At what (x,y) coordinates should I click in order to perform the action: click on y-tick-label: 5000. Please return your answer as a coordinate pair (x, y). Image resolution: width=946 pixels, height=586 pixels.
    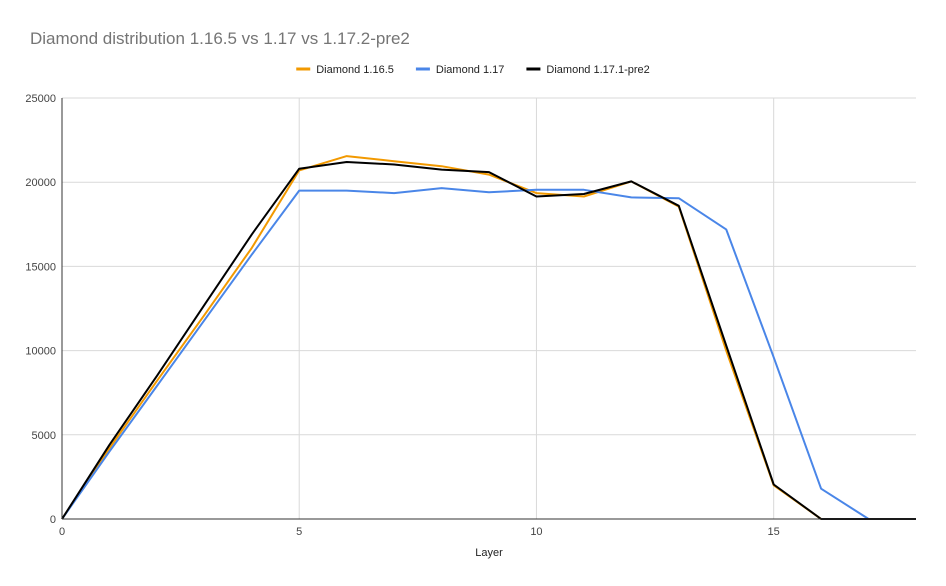
    Looking at the image, I should click on (44, 436).